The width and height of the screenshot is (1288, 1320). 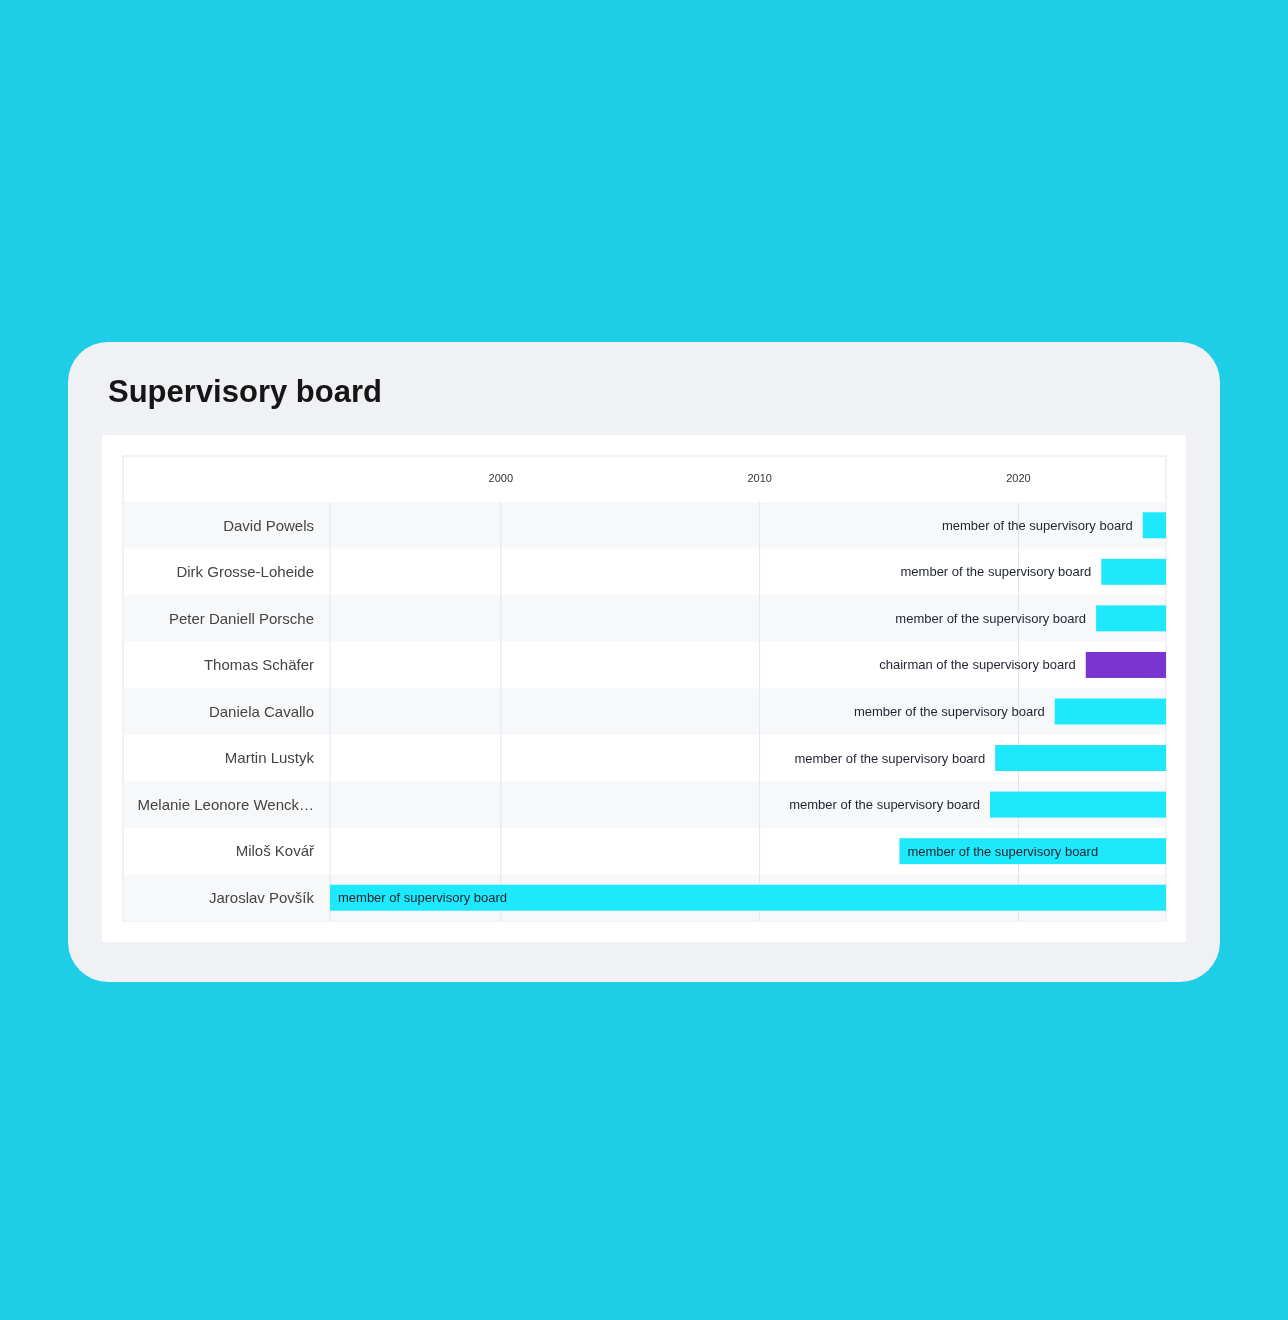 What do you see at coordinates (245, 391) in the screenshot?
I see `chart-title: Supervisory board` at bounding box center [245, 391].